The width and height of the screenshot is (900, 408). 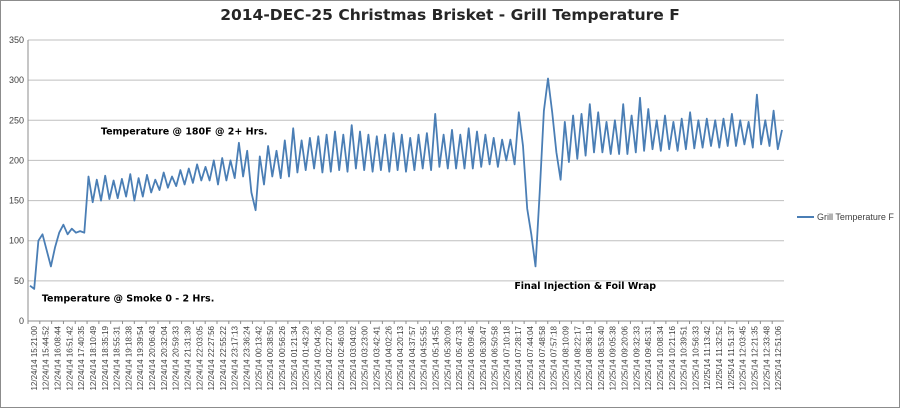 What do you see at coordinates (16, 80) in the screenshot?
I see `y-tick-label: 300` at bounding box center [16, 80].